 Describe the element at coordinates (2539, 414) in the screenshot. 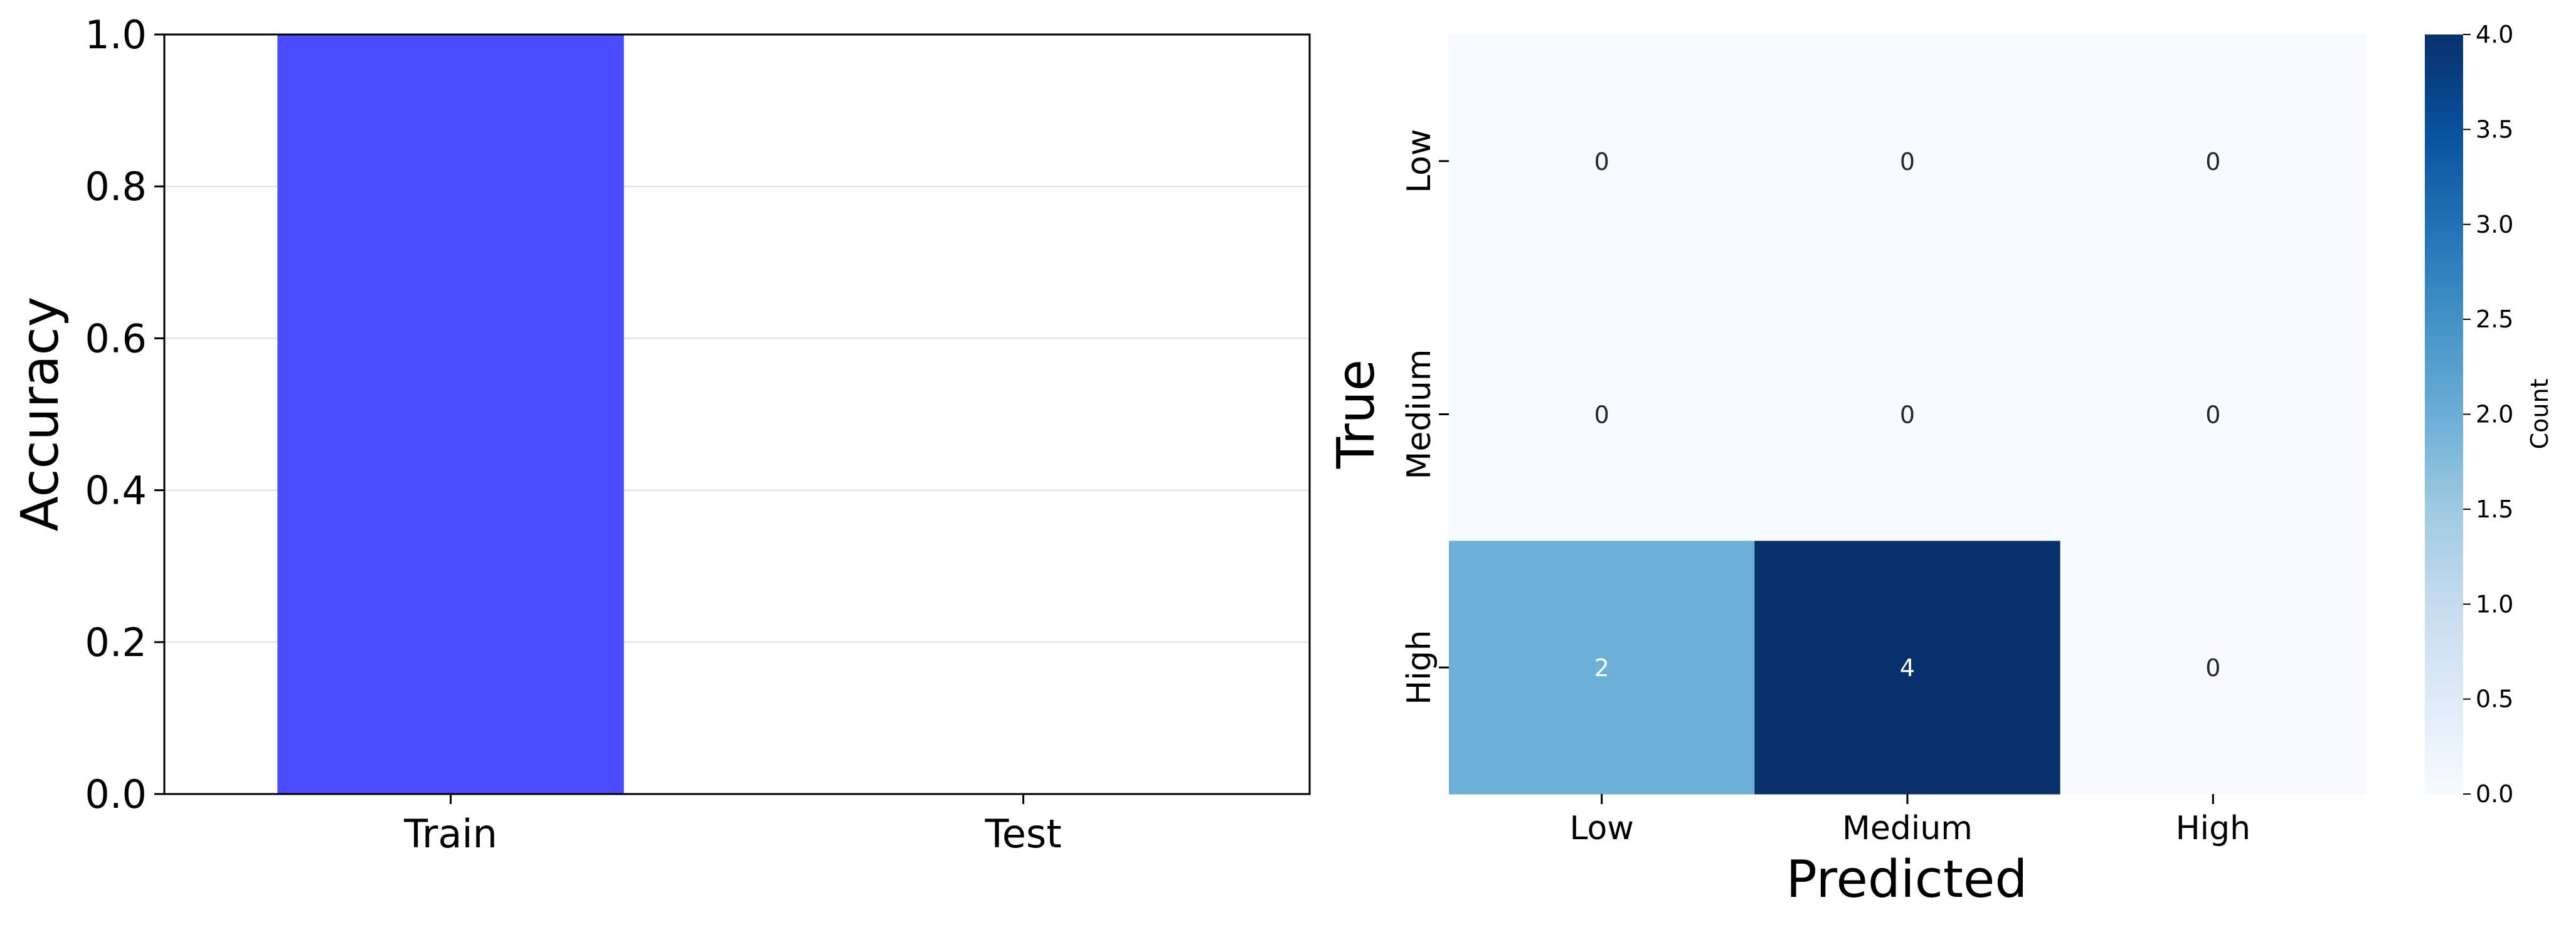

I see `colorbar-label: Count` at that location.